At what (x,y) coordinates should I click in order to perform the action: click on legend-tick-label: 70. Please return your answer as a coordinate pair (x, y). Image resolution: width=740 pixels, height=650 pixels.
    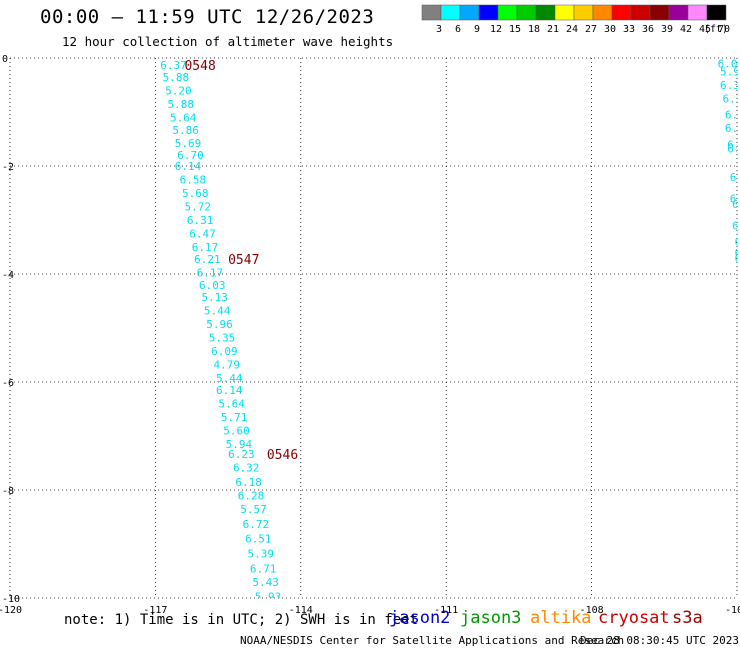
    Looking at the image, I should click on (724, 29).